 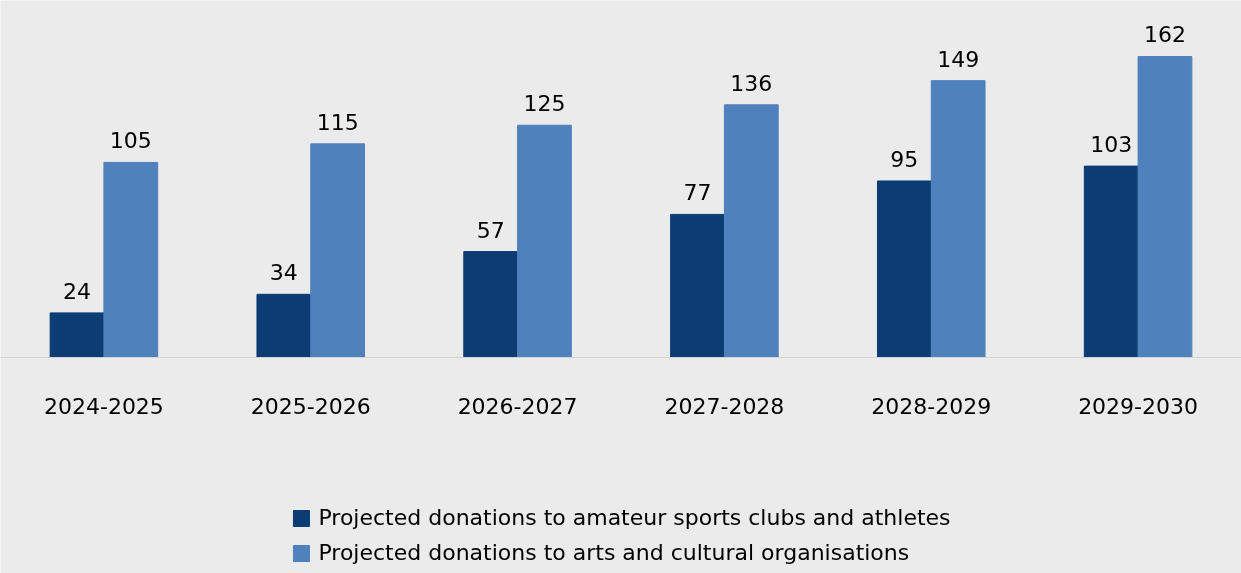 I want to click on x-tick-label: 2028-2029, so click(x=931, y=406).